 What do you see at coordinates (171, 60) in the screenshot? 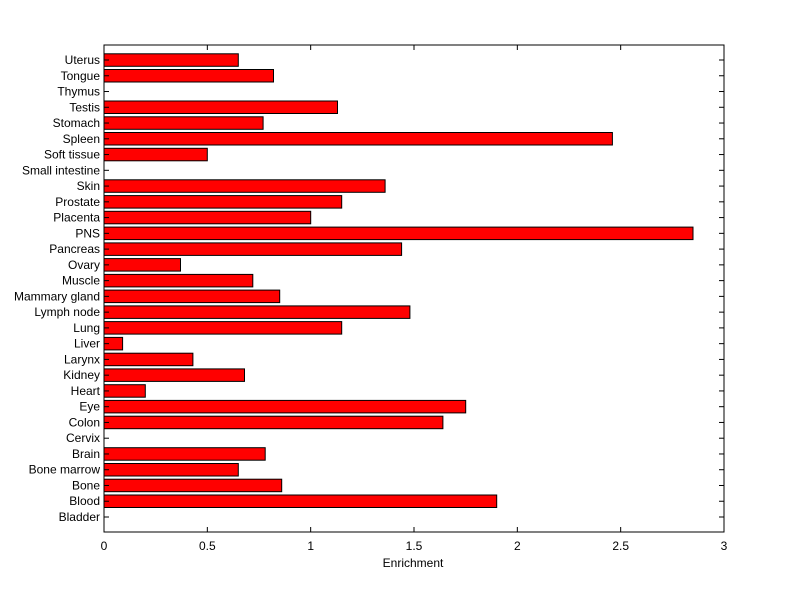
I see `bar-uterus` at bounding box center [171, 60].